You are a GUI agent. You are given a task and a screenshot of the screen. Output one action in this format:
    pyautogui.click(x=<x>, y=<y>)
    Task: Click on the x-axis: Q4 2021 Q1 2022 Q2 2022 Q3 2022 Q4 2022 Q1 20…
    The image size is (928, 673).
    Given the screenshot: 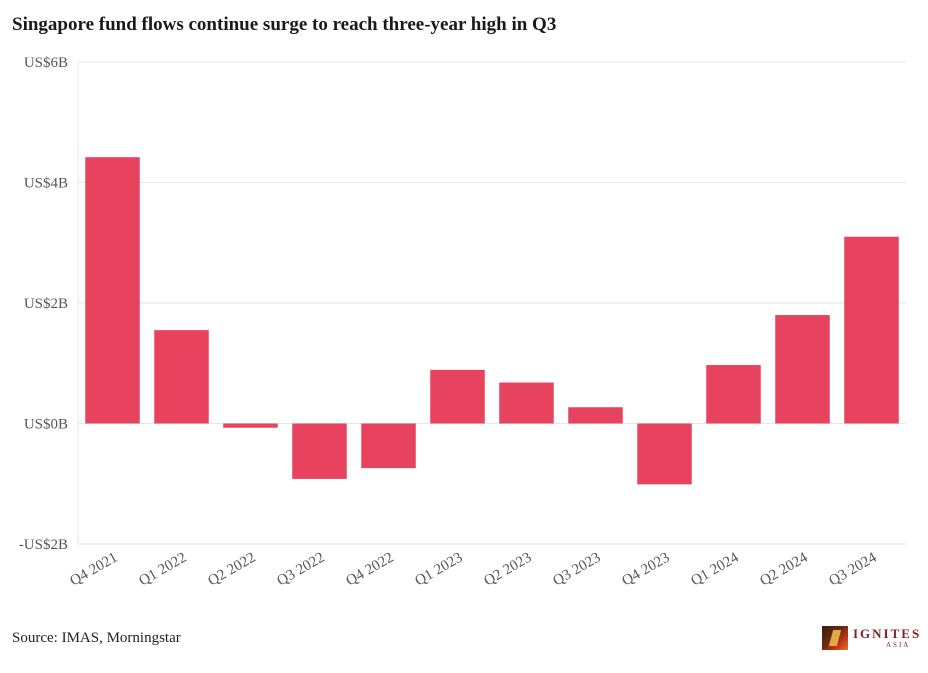 What is the action you would take?
    pyautogui.click(x=473, y=569)
    